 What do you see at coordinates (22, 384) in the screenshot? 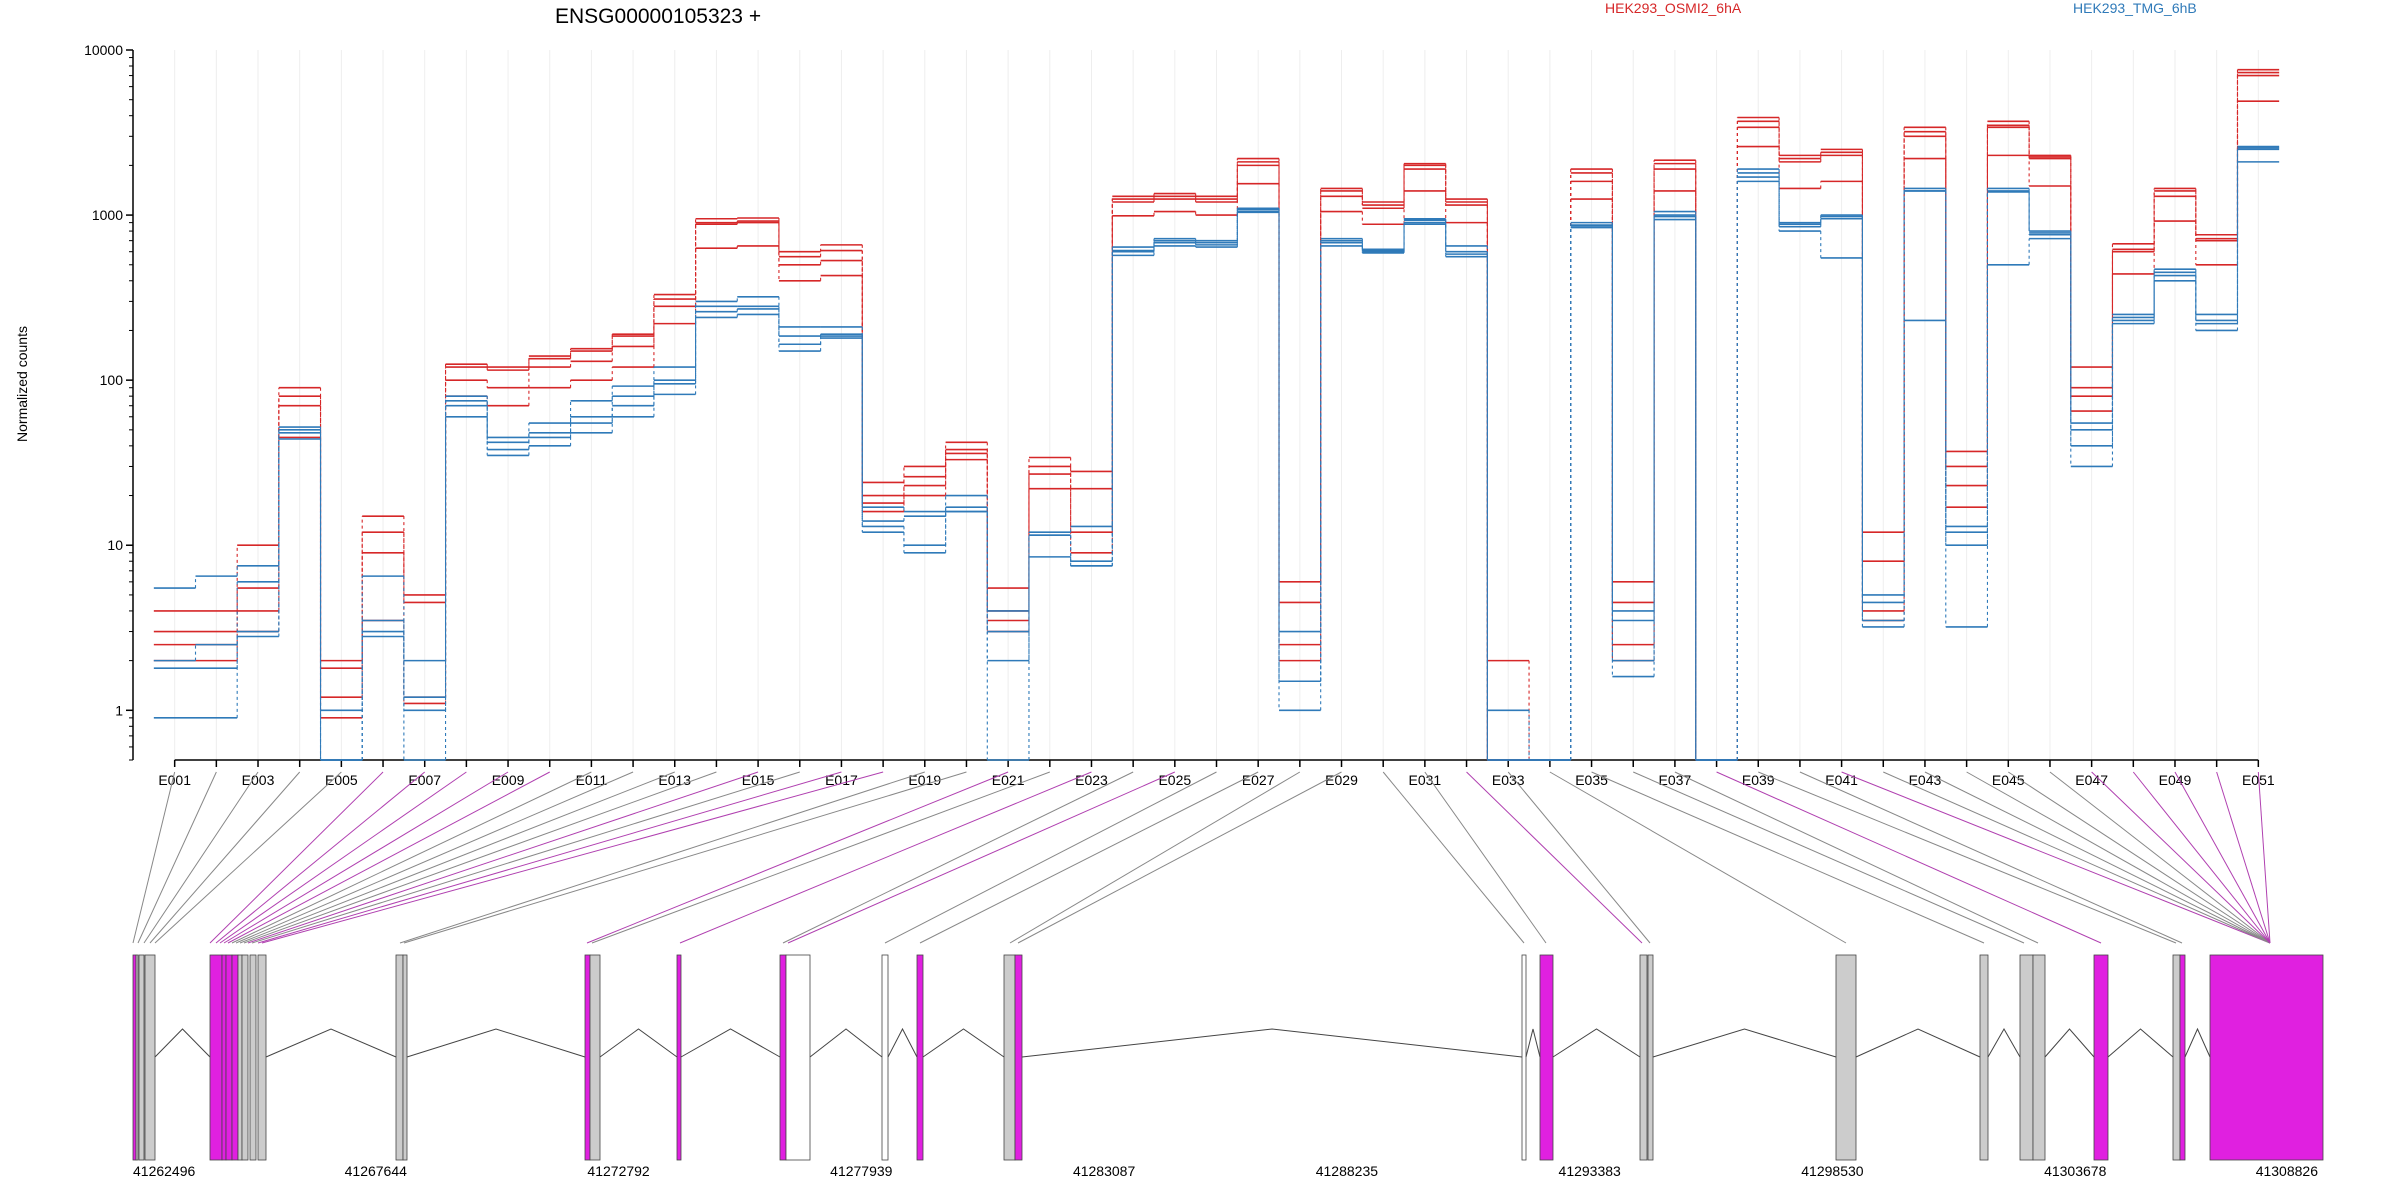
I see `y-axis-label: Normalized counts` at bounding box center [22, 384].